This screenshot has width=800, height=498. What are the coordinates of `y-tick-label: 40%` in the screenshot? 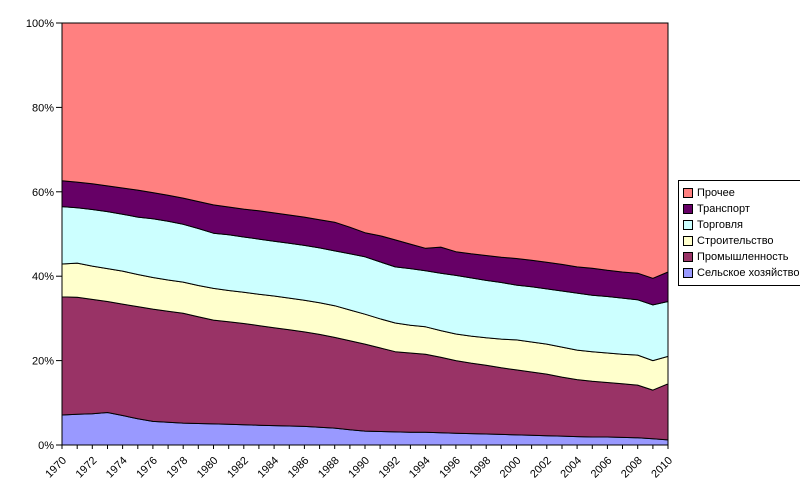 It's located at (43, 277).